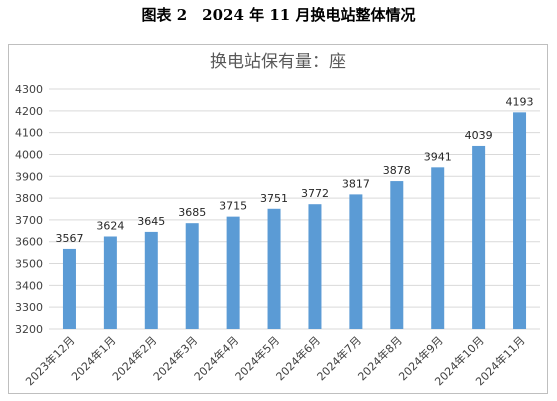 This screenshot has height=401, width=557. I want to click on y-tick-label: 4100, so click(29, 133).